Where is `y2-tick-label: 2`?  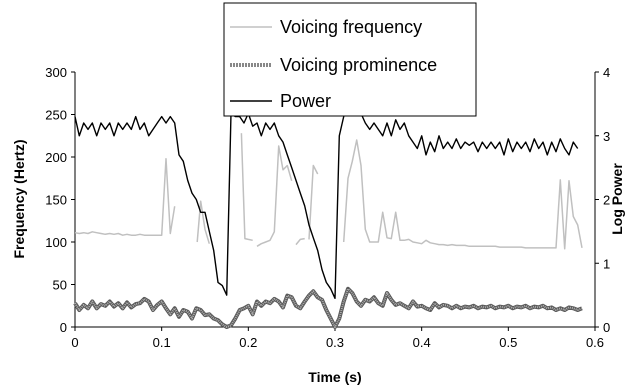 y2-tick-label: 2 is located at coordinates (606, 200).